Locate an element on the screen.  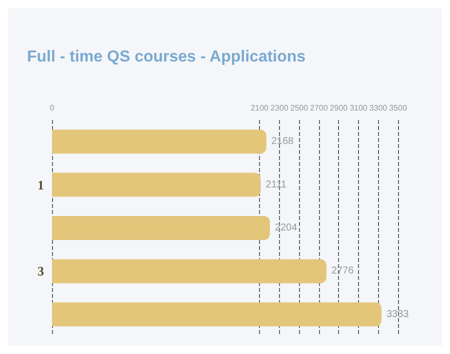
x-tick-label: 3100 is located at coordinates (359, 108).